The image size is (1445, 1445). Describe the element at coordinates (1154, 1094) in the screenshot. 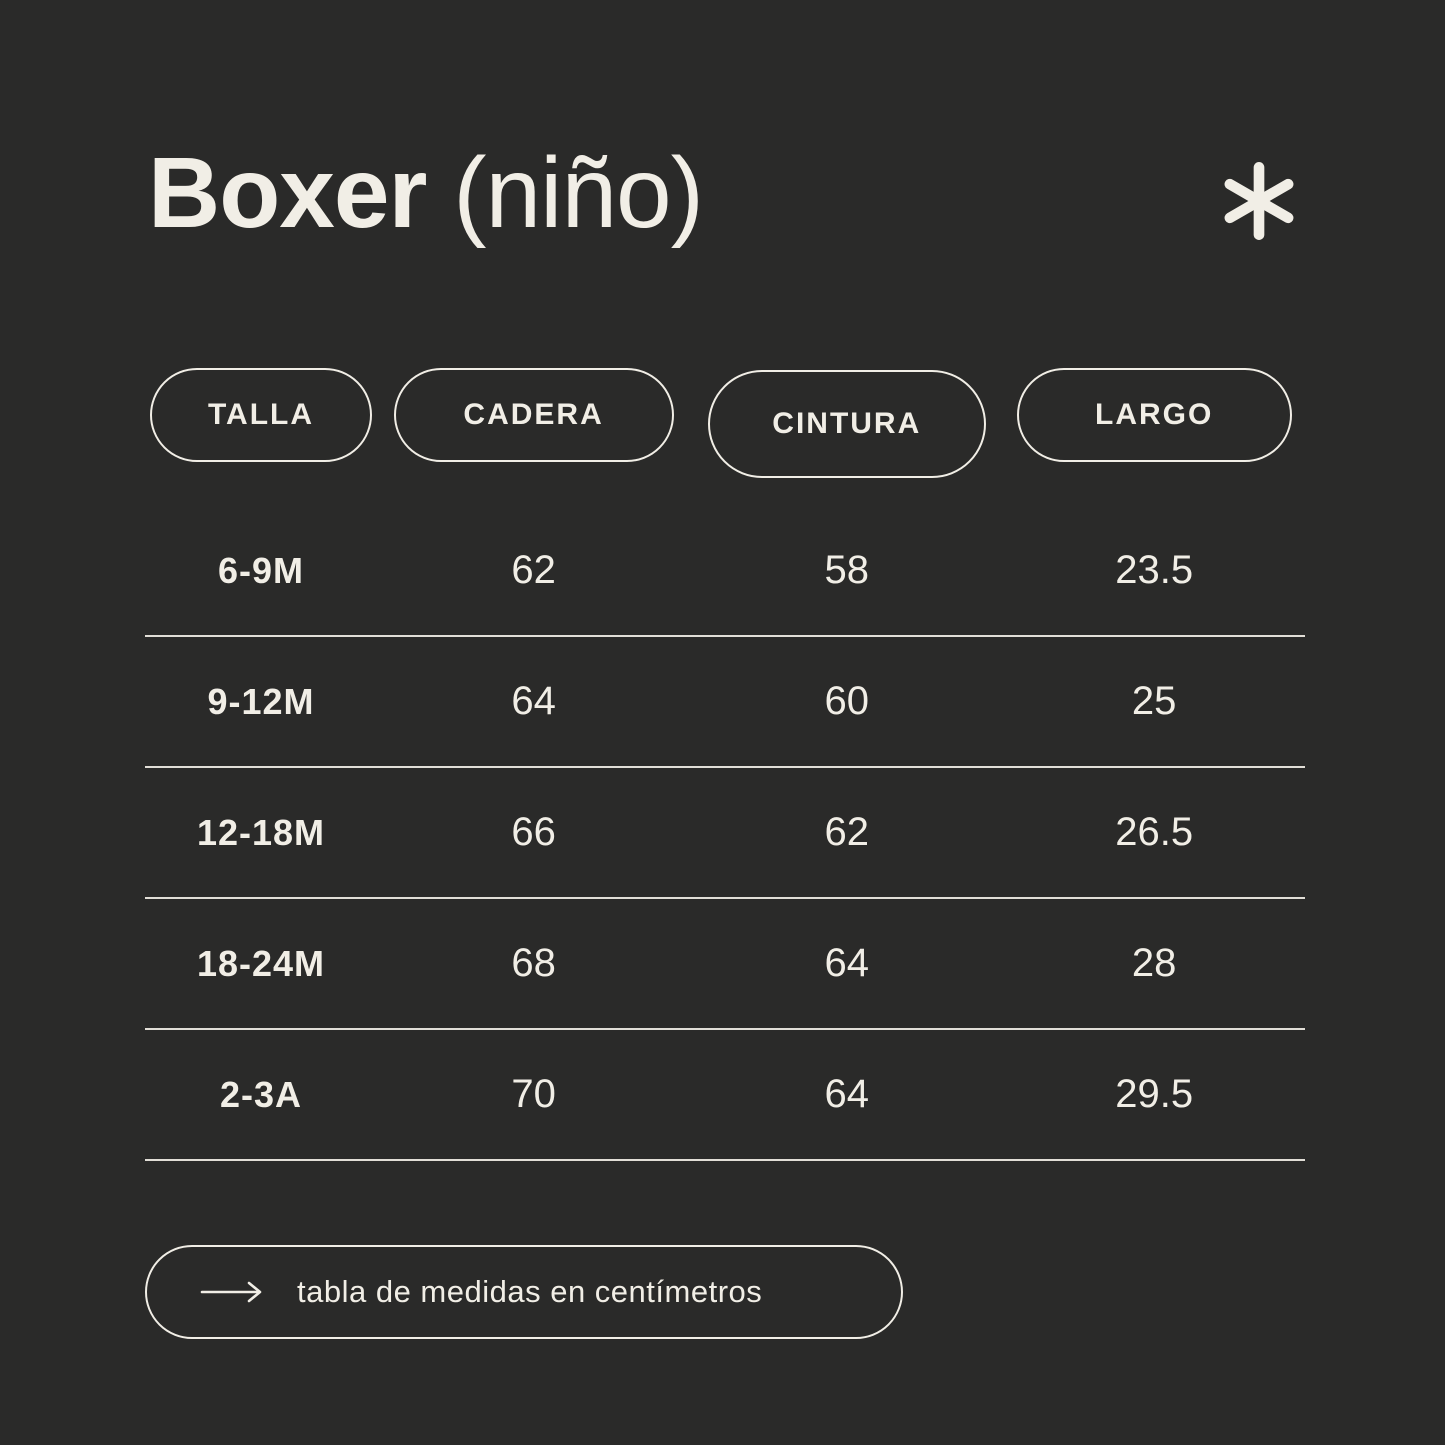

I see `cell-largo: 29.5` at that location.